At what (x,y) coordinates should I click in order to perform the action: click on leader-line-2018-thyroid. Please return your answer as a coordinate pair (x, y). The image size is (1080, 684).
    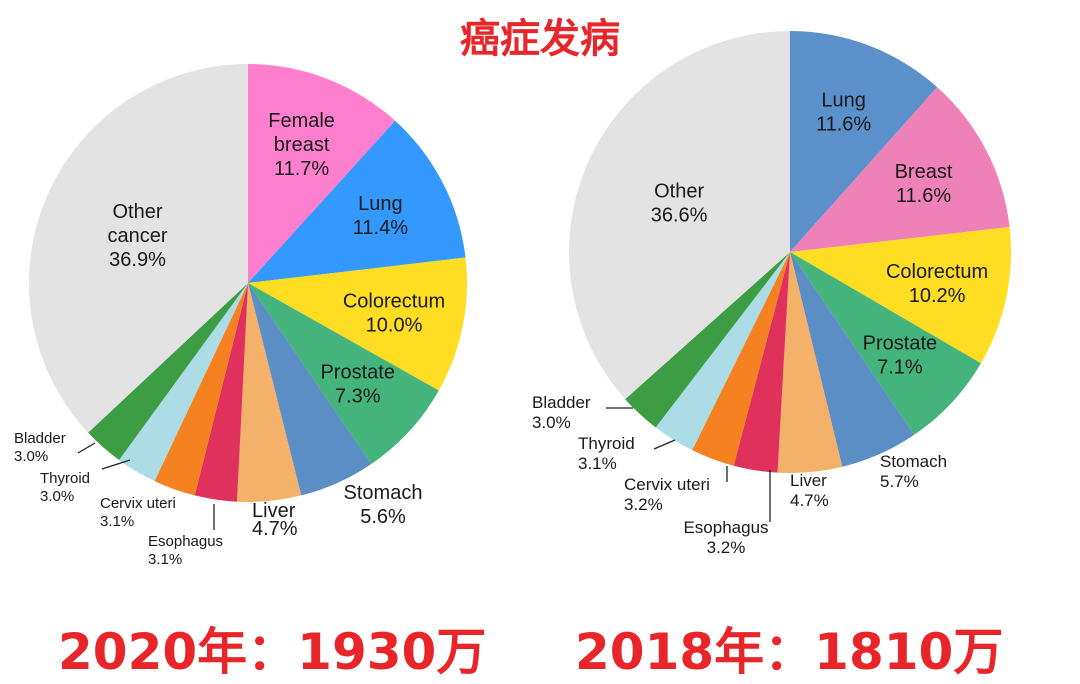
    Looking at the image, I should click on (664, 444).